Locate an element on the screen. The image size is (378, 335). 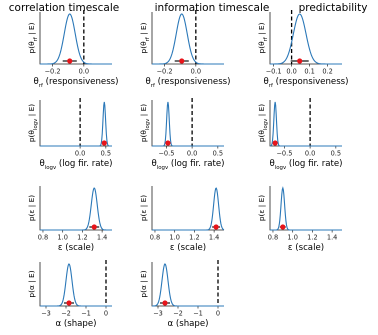
column-title: information timescale is located at coordinates (212, 8).